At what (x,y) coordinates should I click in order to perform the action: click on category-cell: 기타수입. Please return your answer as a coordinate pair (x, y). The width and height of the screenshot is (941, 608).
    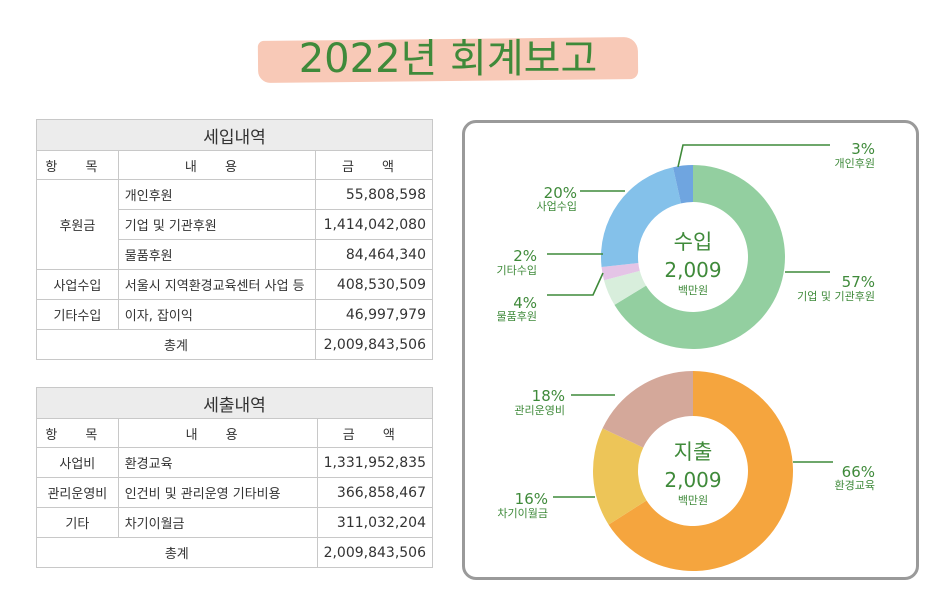
    Looking at the image, I should click on (77, 314).